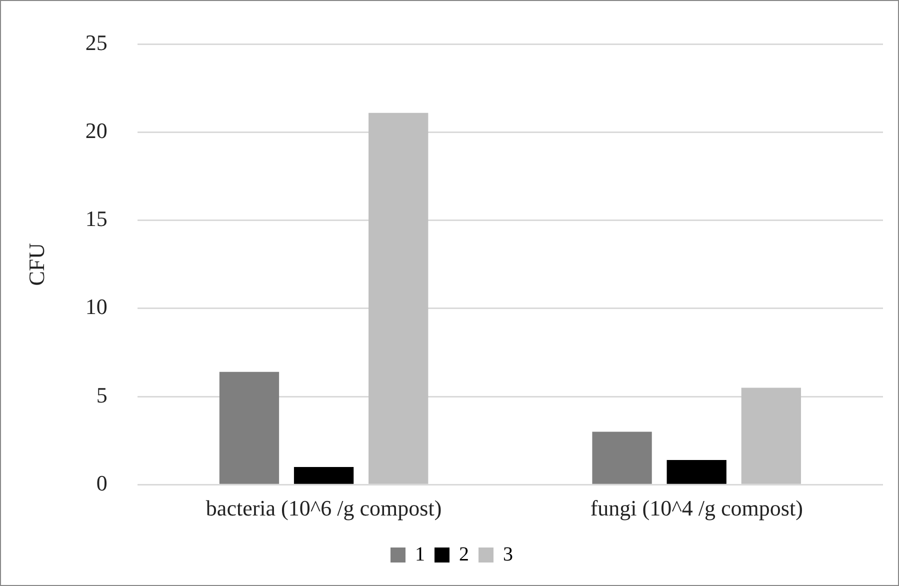 This screenshot has width=899, height=586. Describe the element at coordinates (102, 483) in the screenshot. I see `y-tick-label: 0` at that location.